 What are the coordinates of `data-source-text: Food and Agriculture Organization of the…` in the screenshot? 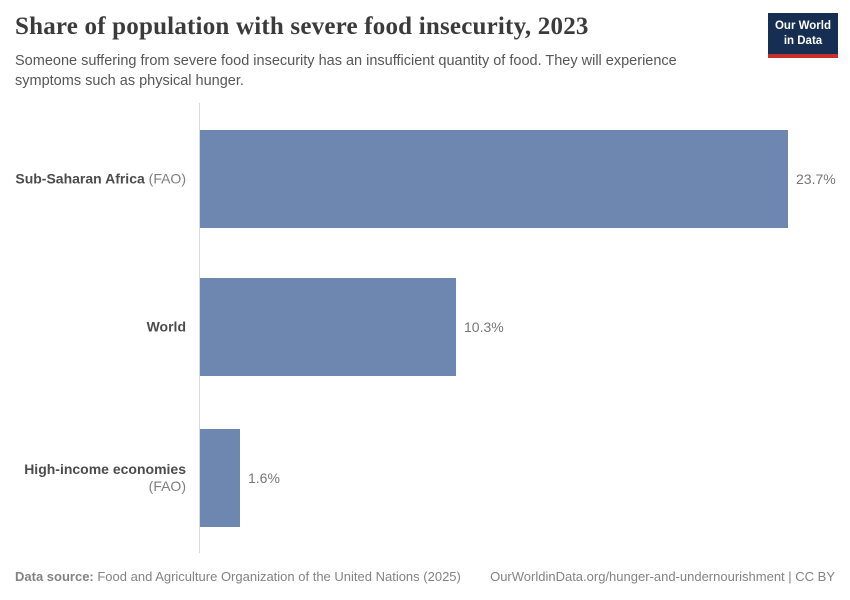 It's located at (277, 576).